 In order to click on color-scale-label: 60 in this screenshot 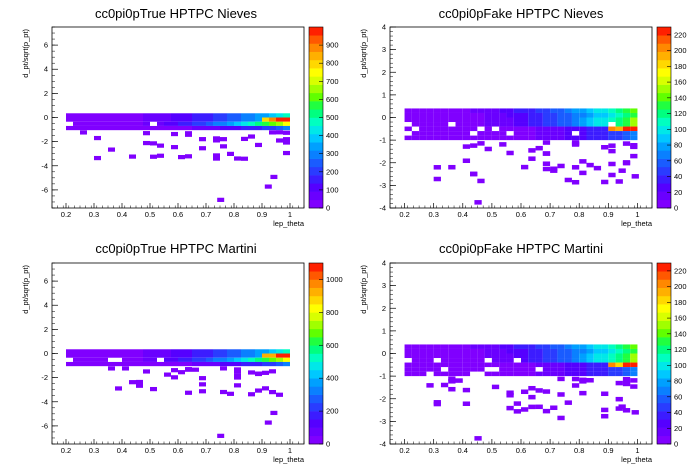, I will do `click(678, 396)`.